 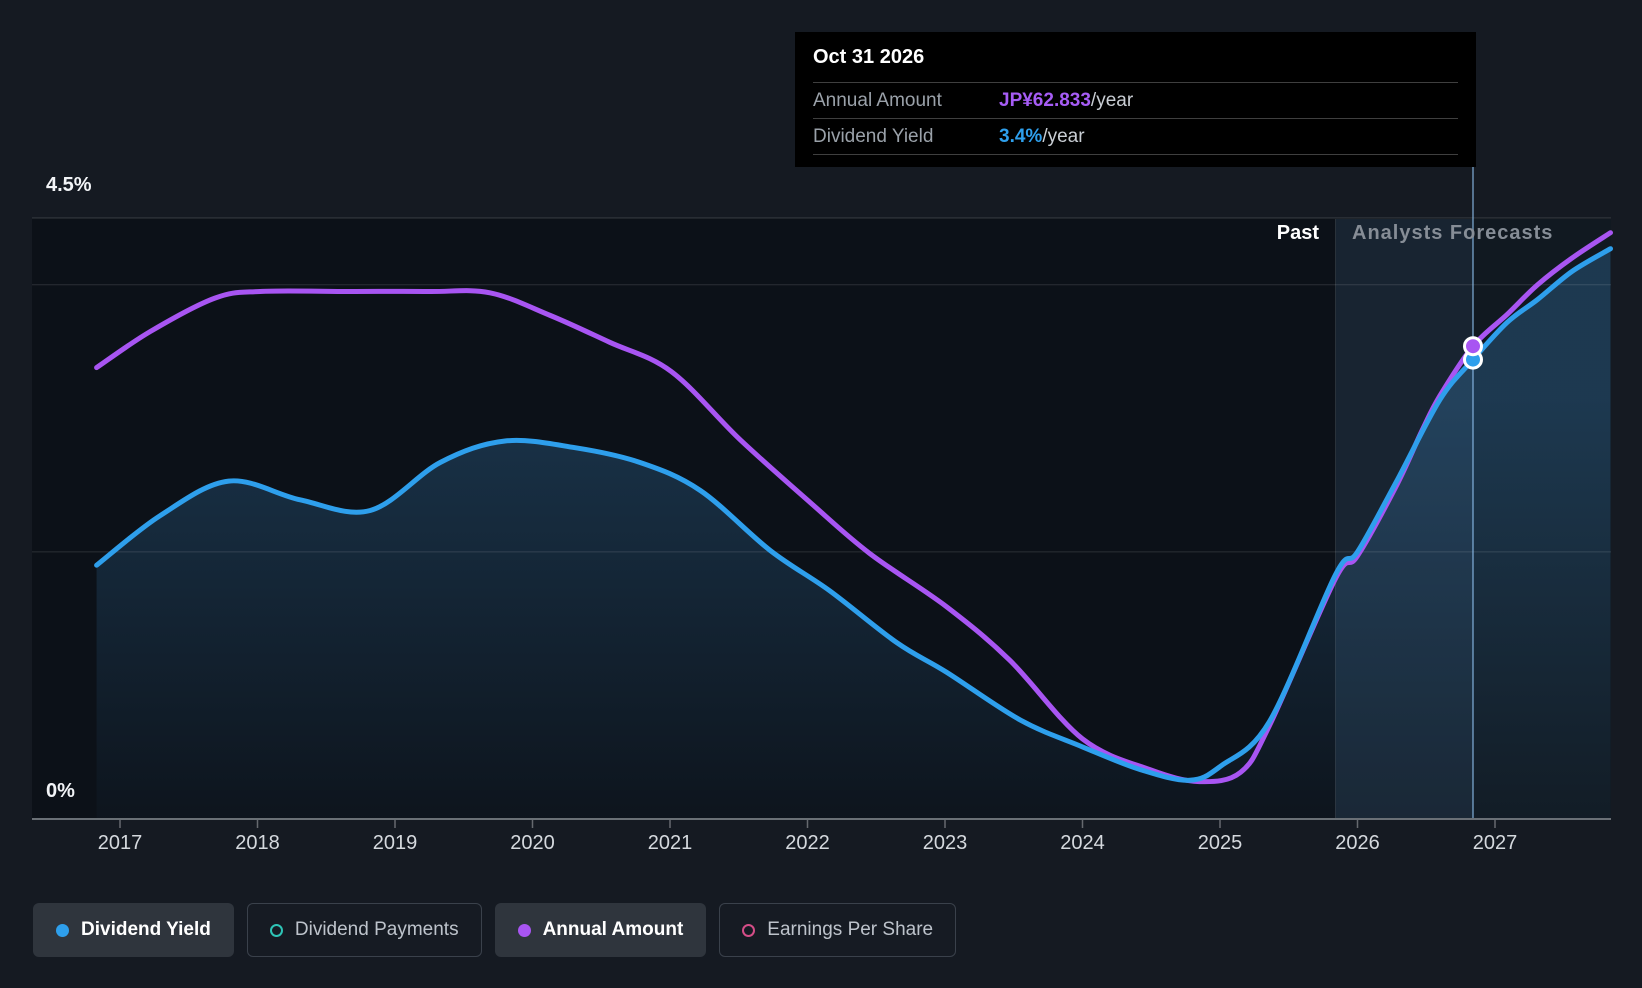 What do you see at coordinates (120, 843) in the screenshot?
I see `x-tick-label-2017: 2017` at bounding box center [120, 843].